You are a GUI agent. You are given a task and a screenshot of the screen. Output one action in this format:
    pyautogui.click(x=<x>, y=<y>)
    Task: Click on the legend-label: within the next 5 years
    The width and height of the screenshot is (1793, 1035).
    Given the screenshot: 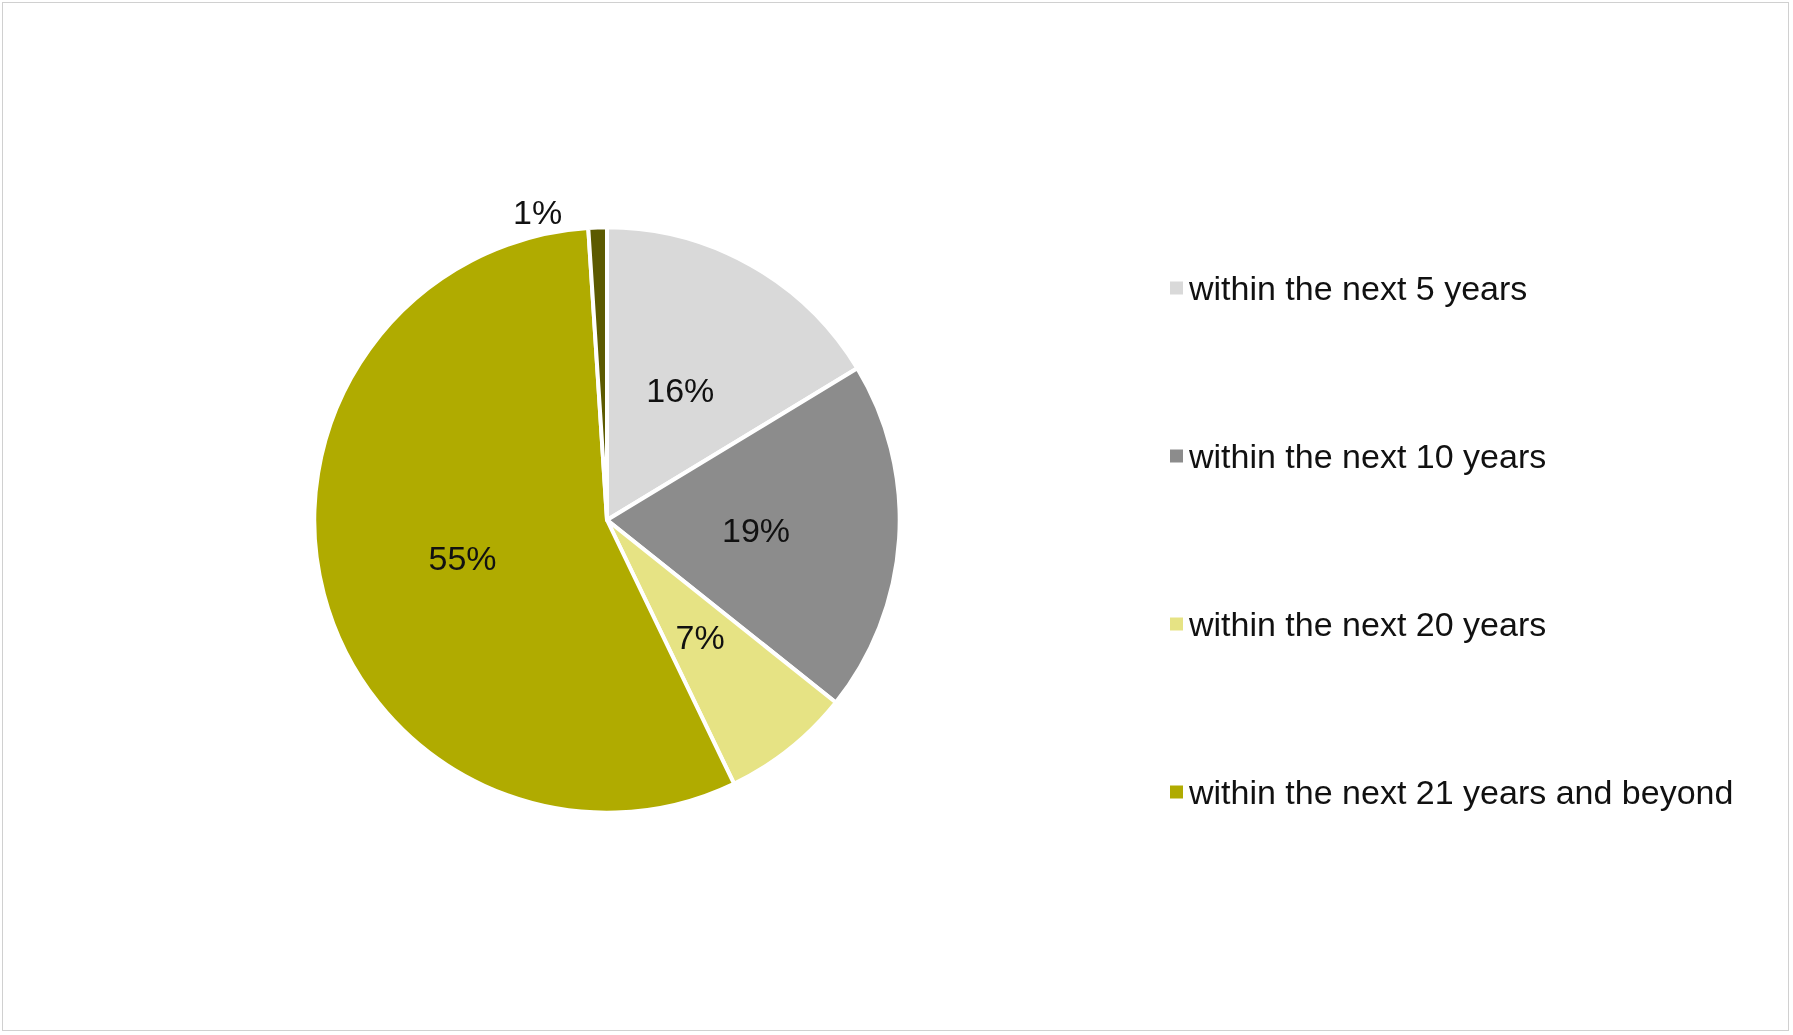 What is the action you would take?
    pyautogui.click(x=1358, y=288)
    